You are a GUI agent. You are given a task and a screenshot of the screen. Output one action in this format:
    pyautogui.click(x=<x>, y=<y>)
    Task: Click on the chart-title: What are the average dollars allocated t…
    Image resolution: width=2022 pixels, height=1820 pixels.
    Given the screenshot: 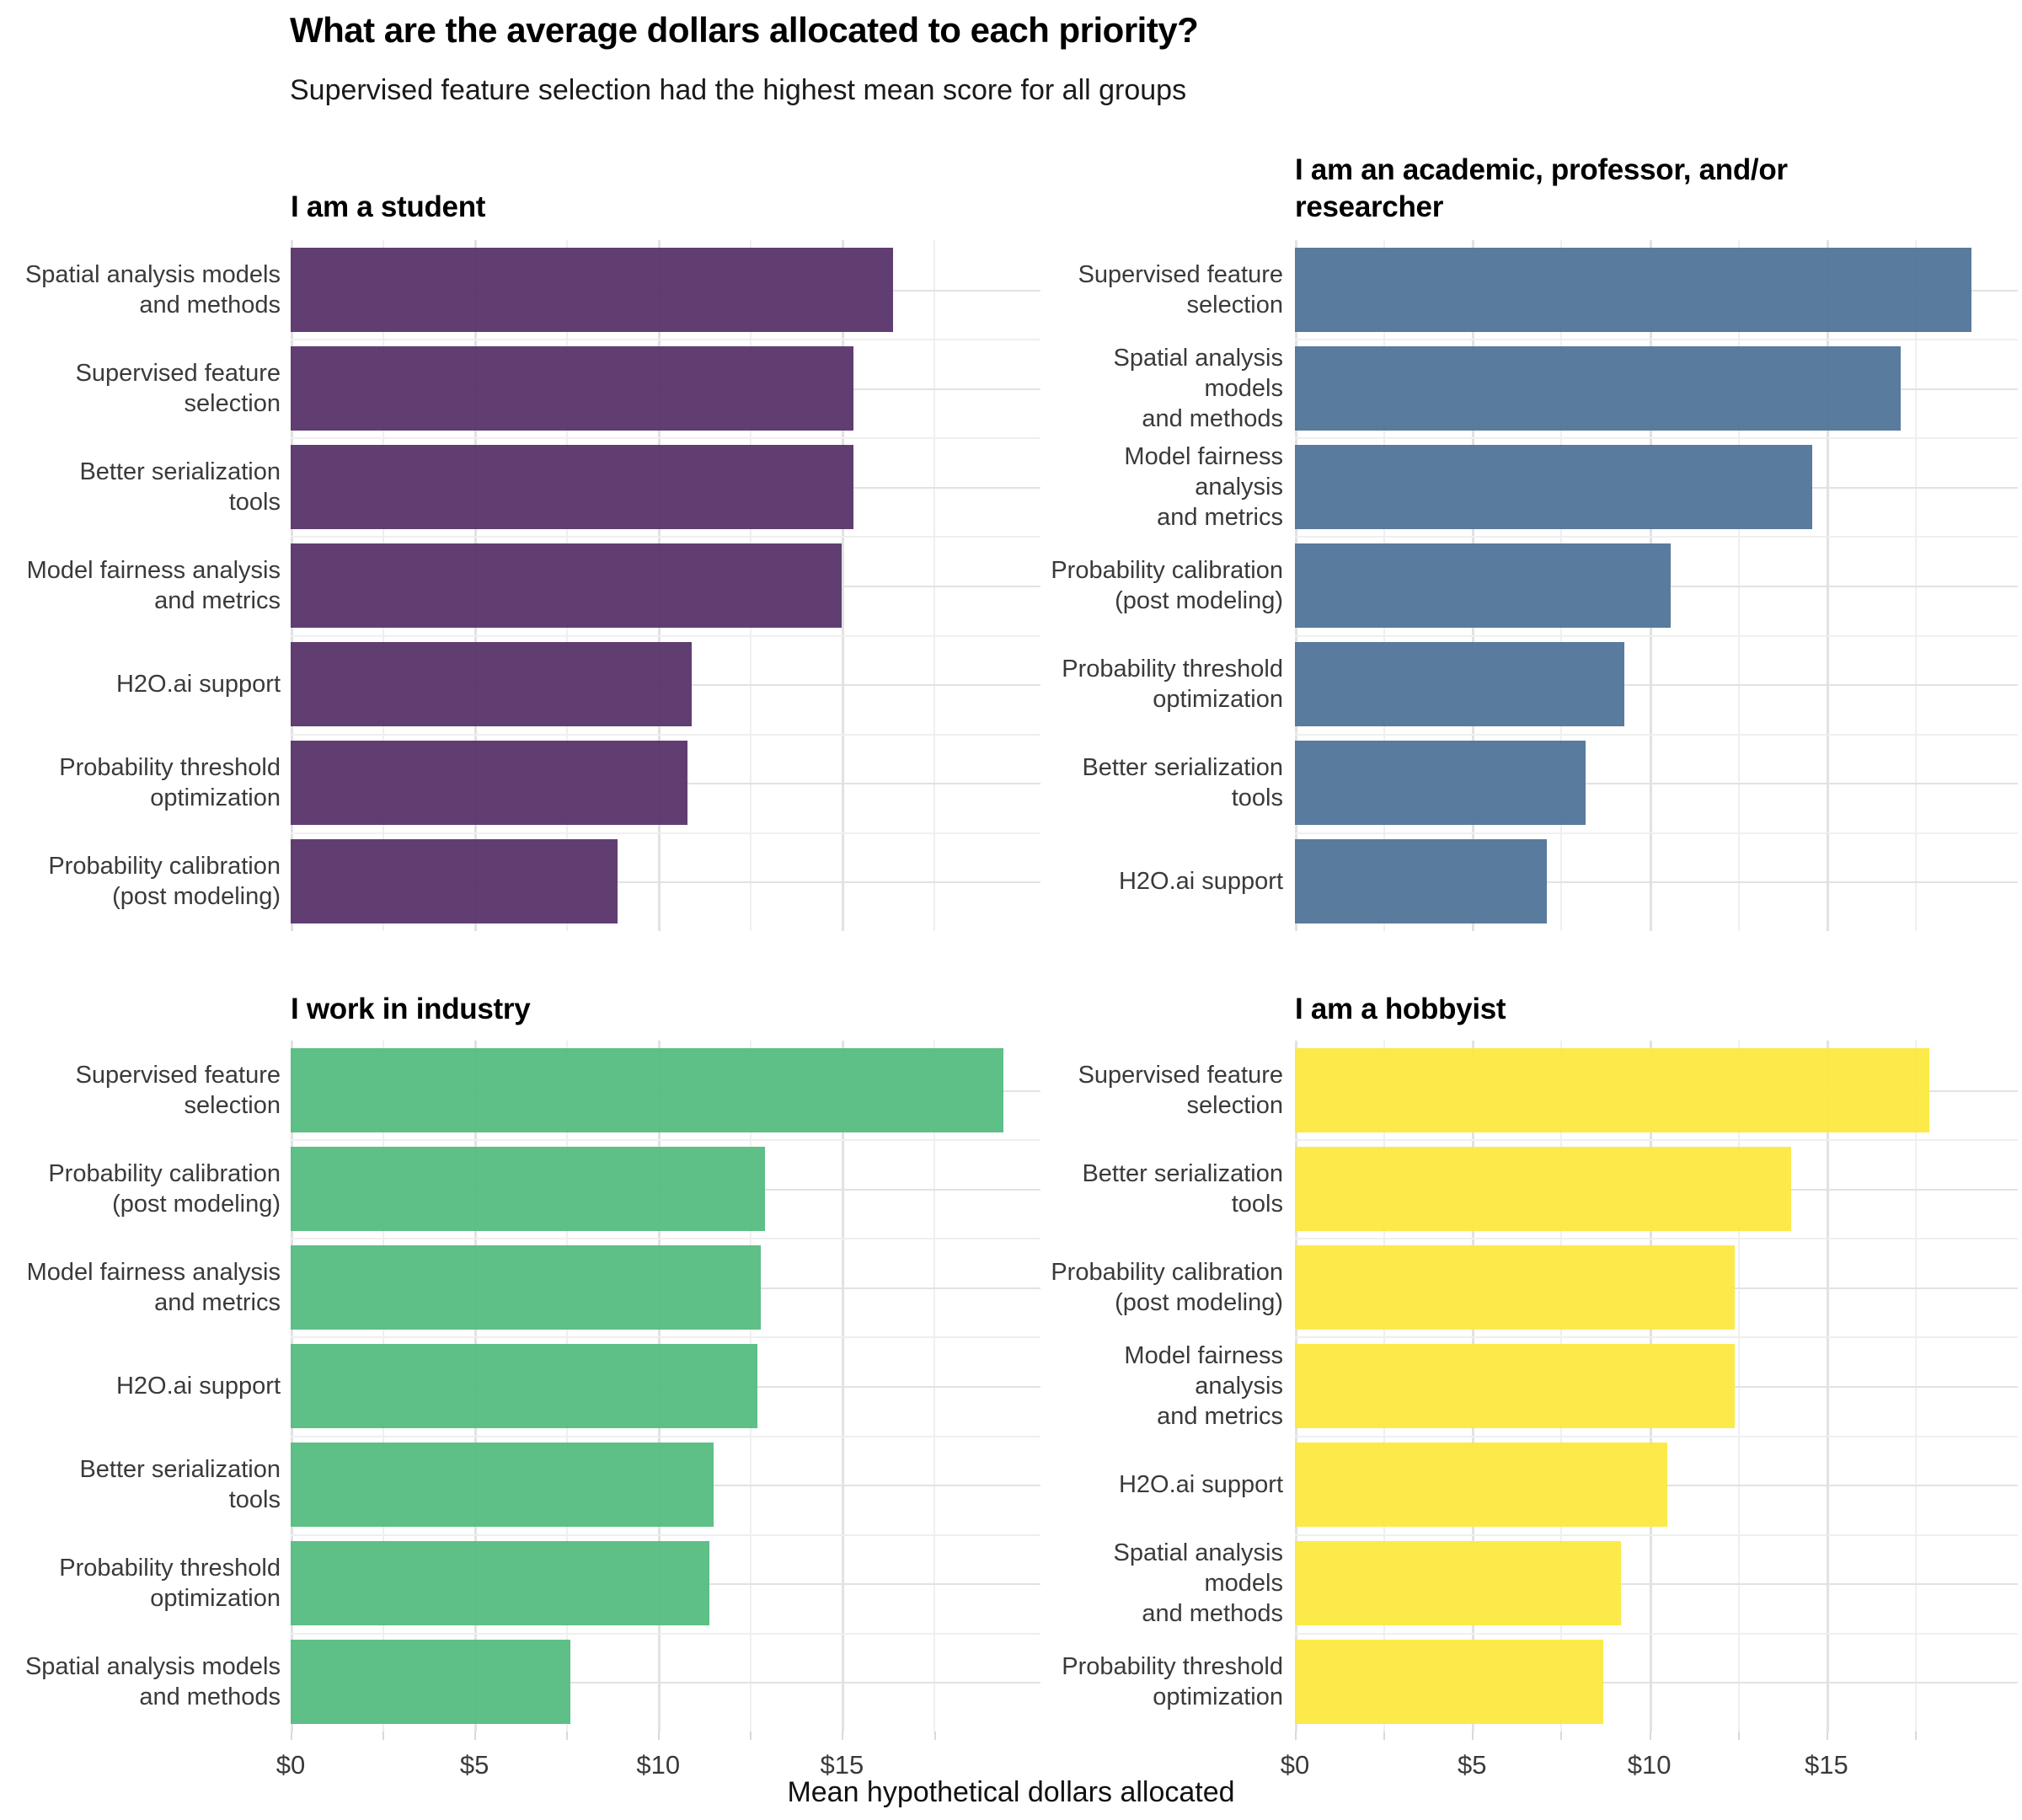 What is the action you would take?
    pyautogui.click(x=744, y=30)
    